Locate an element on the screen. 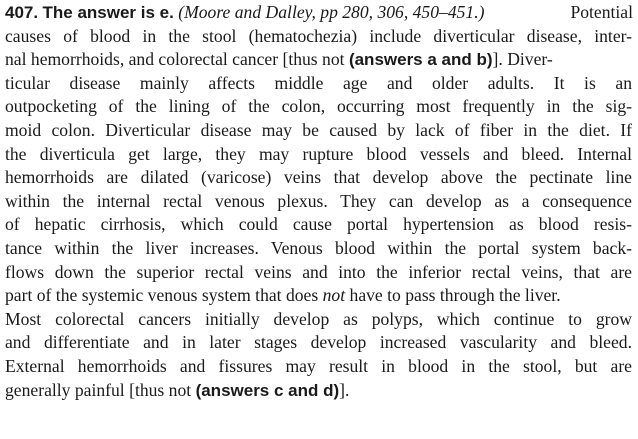  line-1-tail: Potential is located at coordinates (601, 12).